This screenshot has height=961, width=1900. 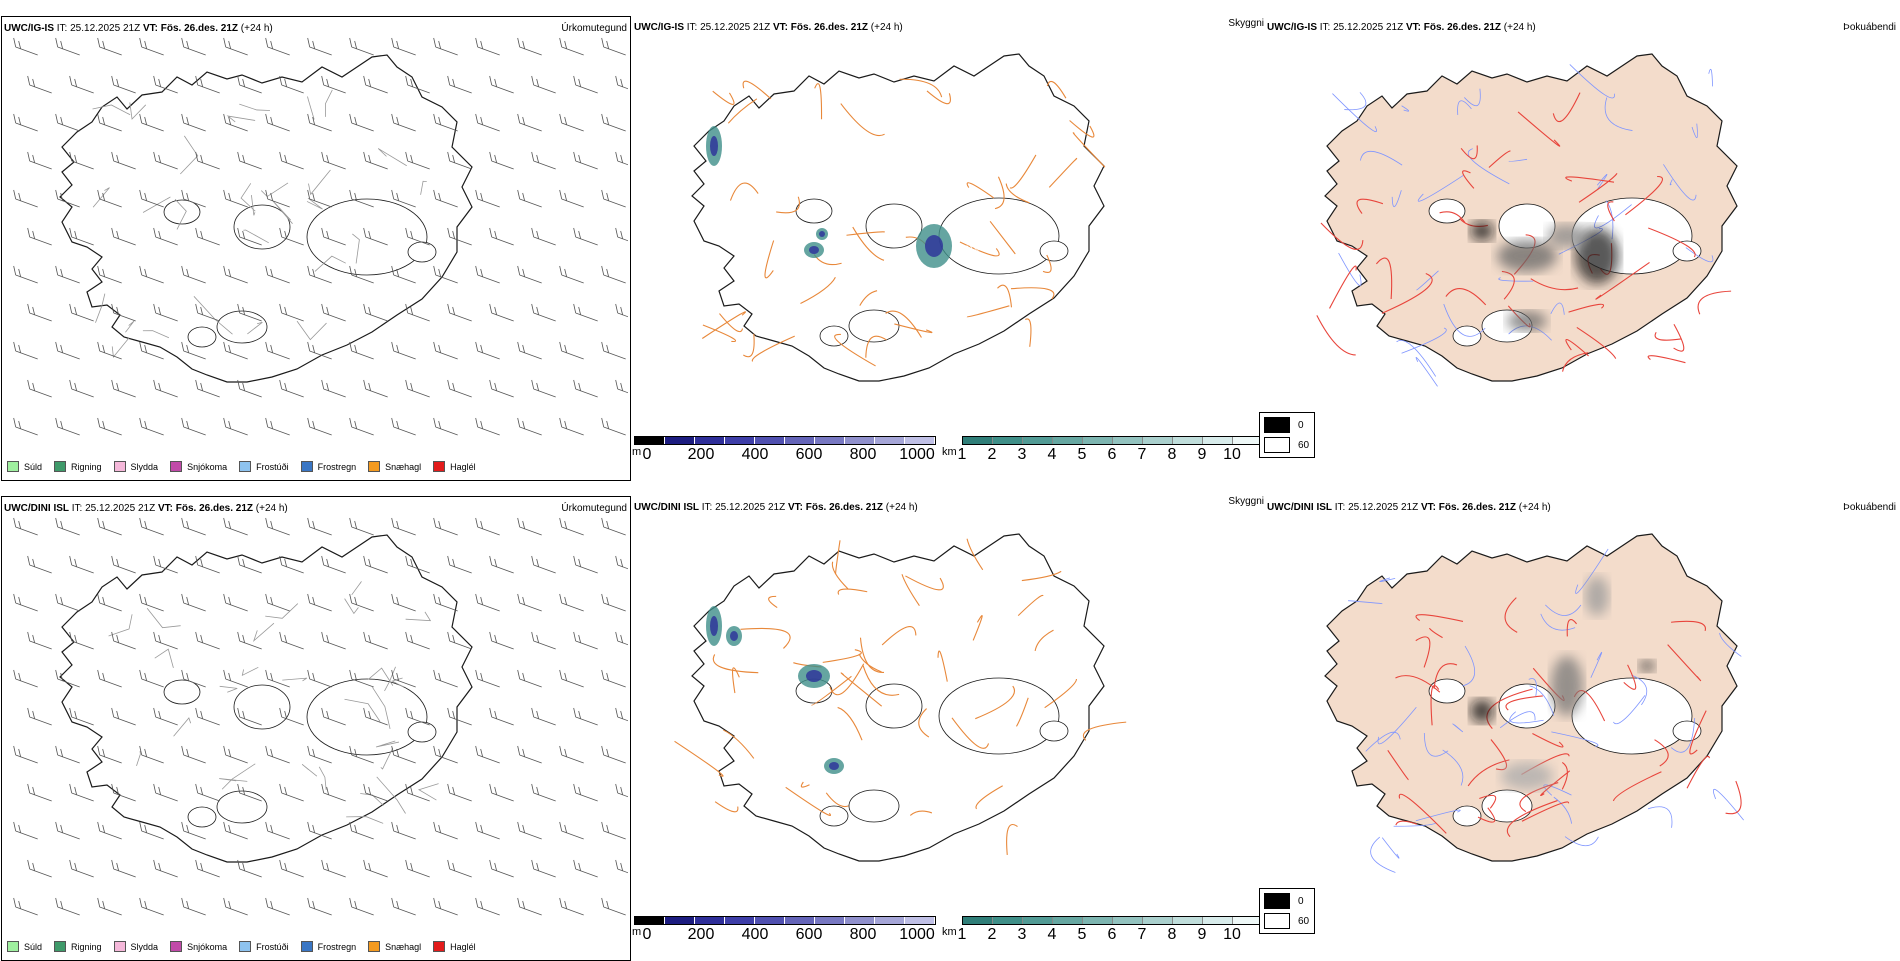 What do you see at coordinates (594, 28) in the screenshot?
I see `panel-title-precip: Úrkomutegund` at bounding box center [594, 28].